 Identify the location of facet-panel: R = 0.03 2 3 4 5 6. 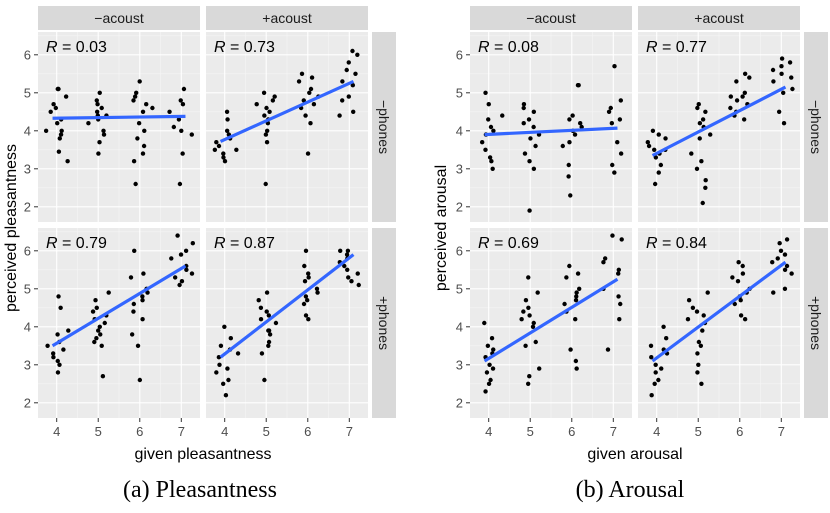
(112, 127).